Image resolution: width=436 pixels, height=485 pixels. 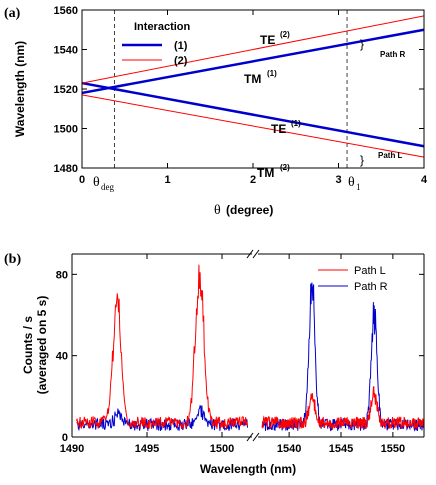 What do you see at coordinates (253, 254) in the screenshot?
I see `axis-break-top` at bounding box center [253, 254].